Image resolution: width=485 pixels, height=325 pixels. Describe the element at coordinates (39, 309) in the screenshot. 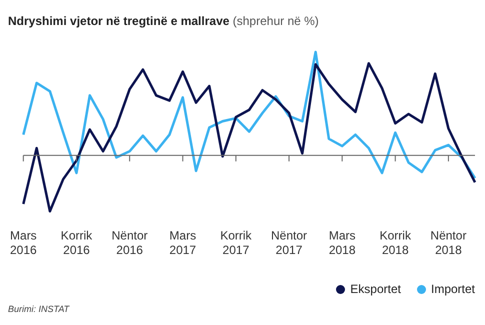

I see `text: Burimi: INSTAT` at that location.